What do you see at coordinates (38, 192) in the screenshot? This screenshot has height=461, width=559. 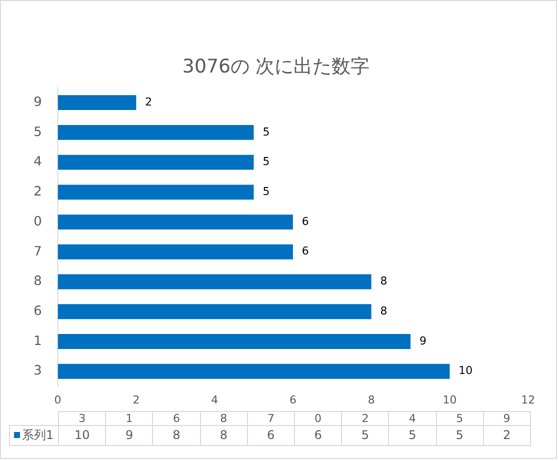 I see `y-tick-label: 2` at bounding box center [38, 192].